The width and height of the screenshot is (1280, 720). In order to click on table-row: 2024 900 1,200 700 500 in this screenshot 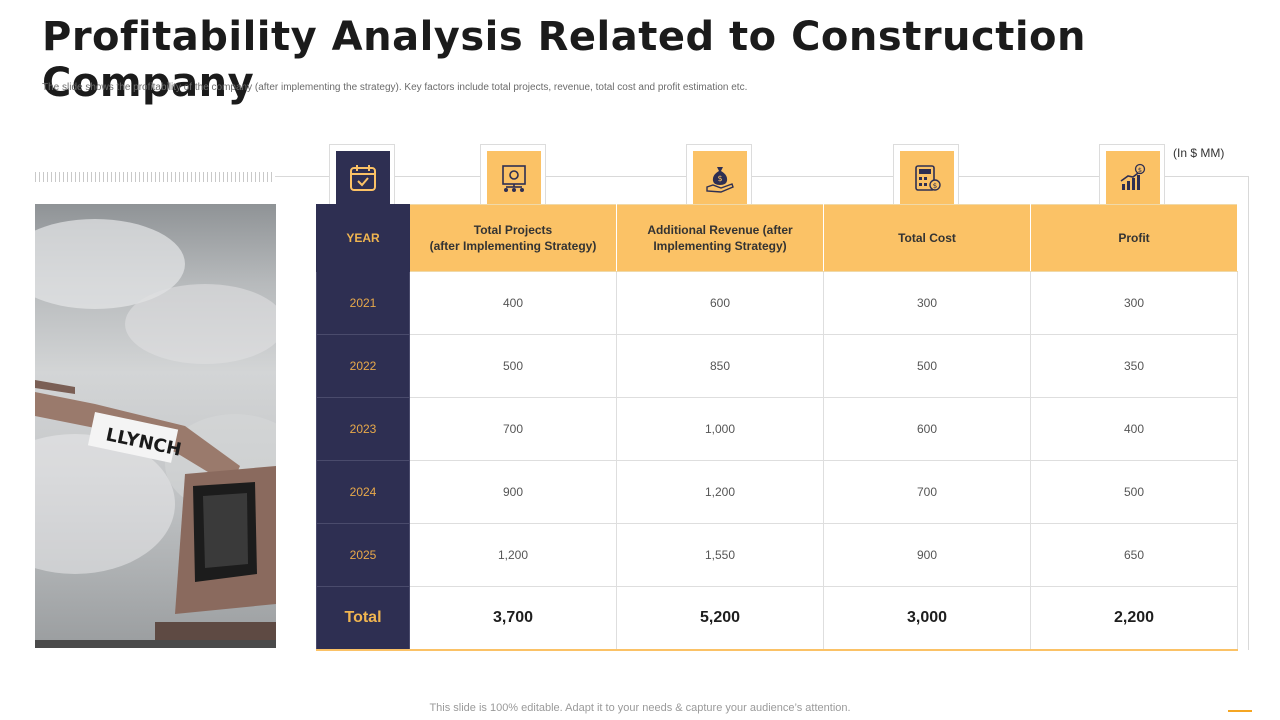, I will do `click(777, 492)`.